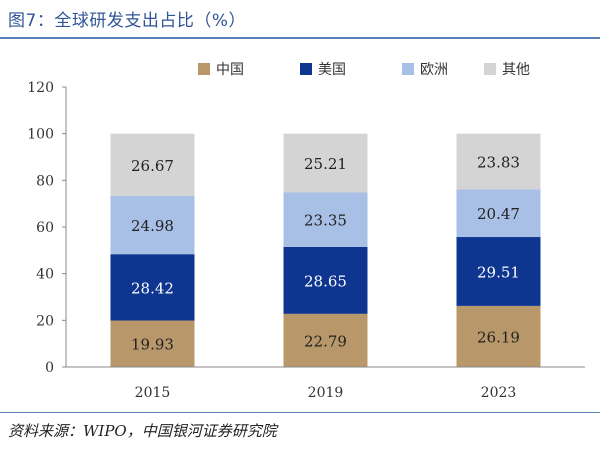 This screenshot has height=452, width=600. I want to click on data-label: 26.67, so click(152, 166).